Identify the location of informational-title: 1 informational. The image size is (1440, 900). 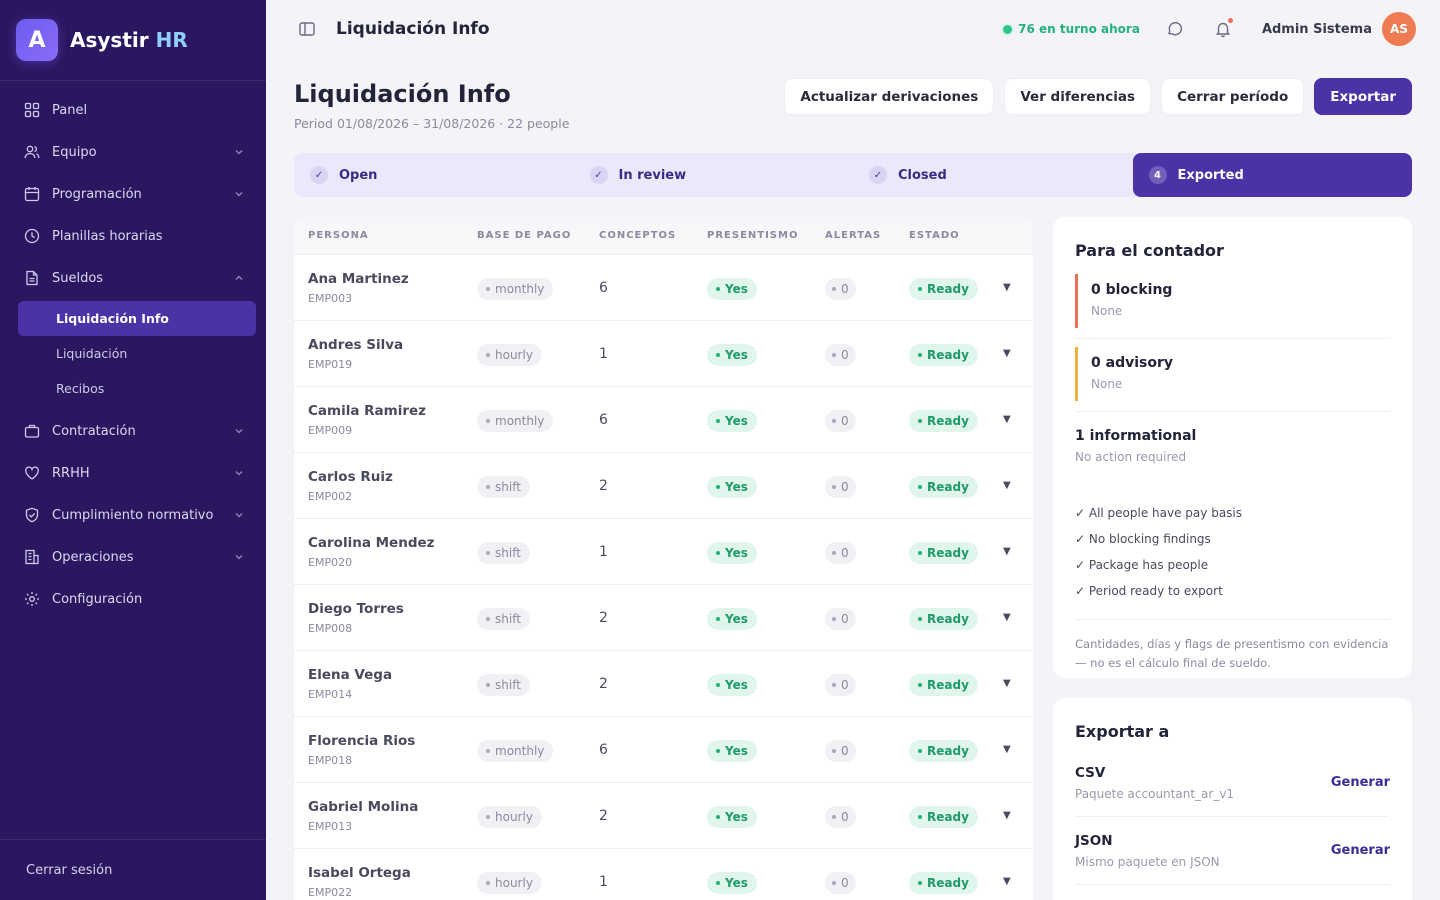
(1136, 436).